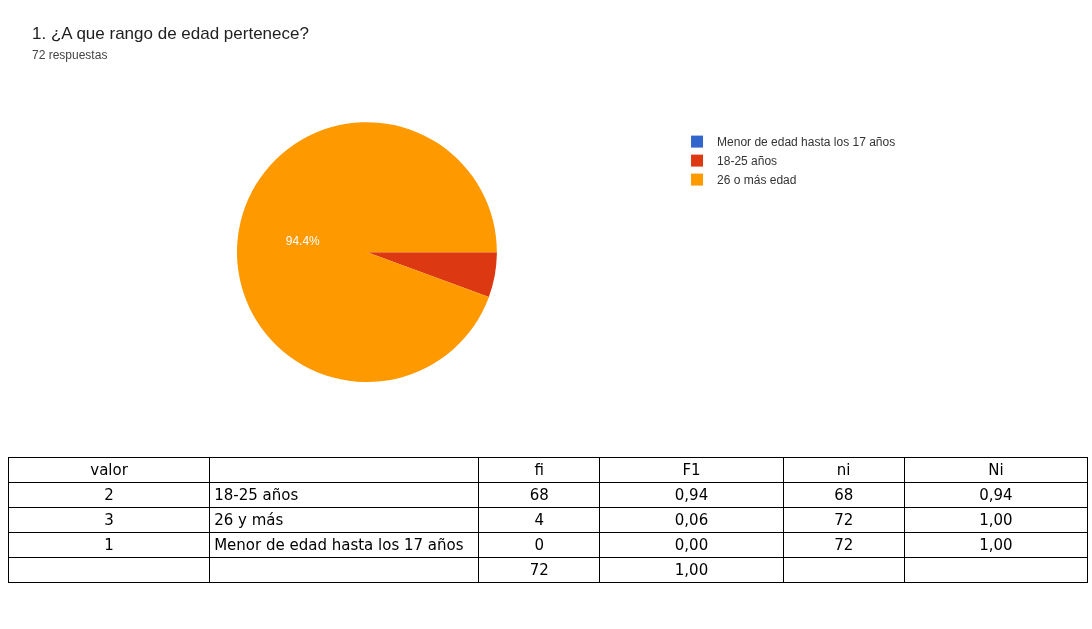  What do you see at coordinates (996, 470) in the screenshot?
I see `category-label: Ni` at bounding box center [996, 470].